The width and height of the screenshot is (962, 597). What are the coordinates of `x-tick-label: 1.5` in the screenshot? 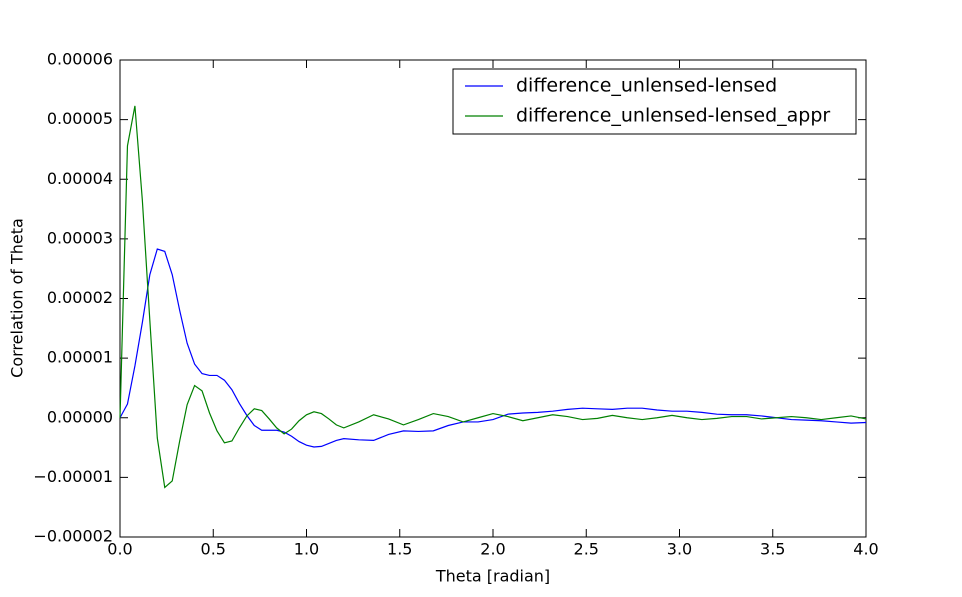 It's located at (399, 549).